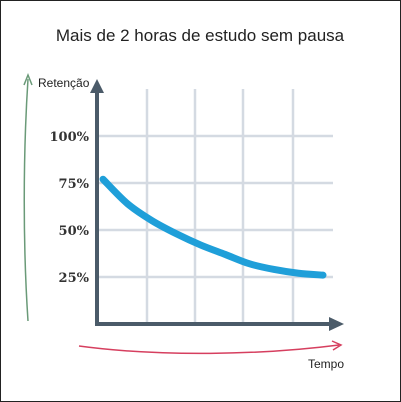 The height and width of the screenshot is (402, 401). Describe the element at coordinates (74, 184) in the screenshot. I see `y-tick-label: 75%` at that location.